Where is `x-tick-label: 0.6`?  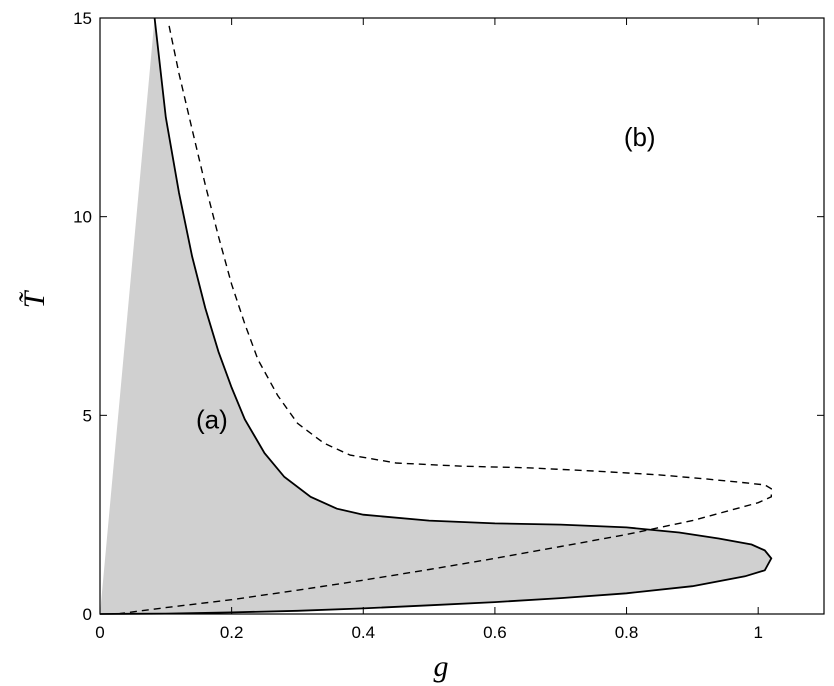 x-tick-label: 0.6 is located at coordinates (495, 632).